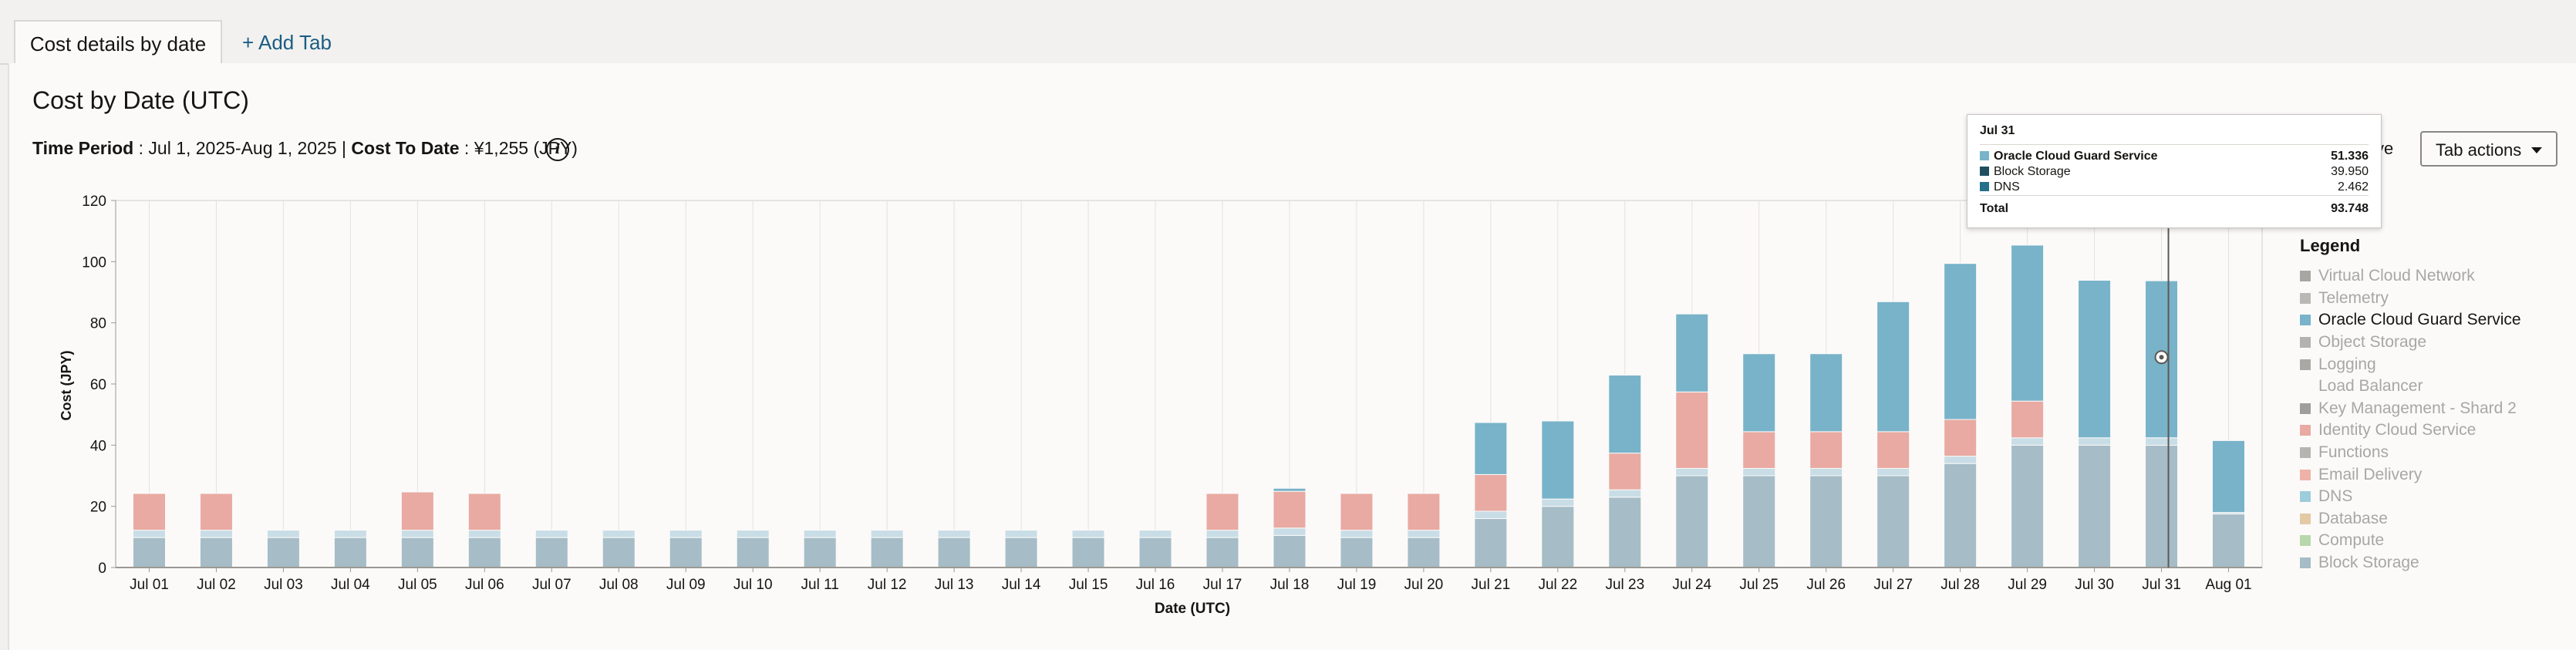  What do you see at coordinates (1424, 585) in the screenshot?
I see `x-tick-label: Jul 20` at bounding box center [1424, 585].